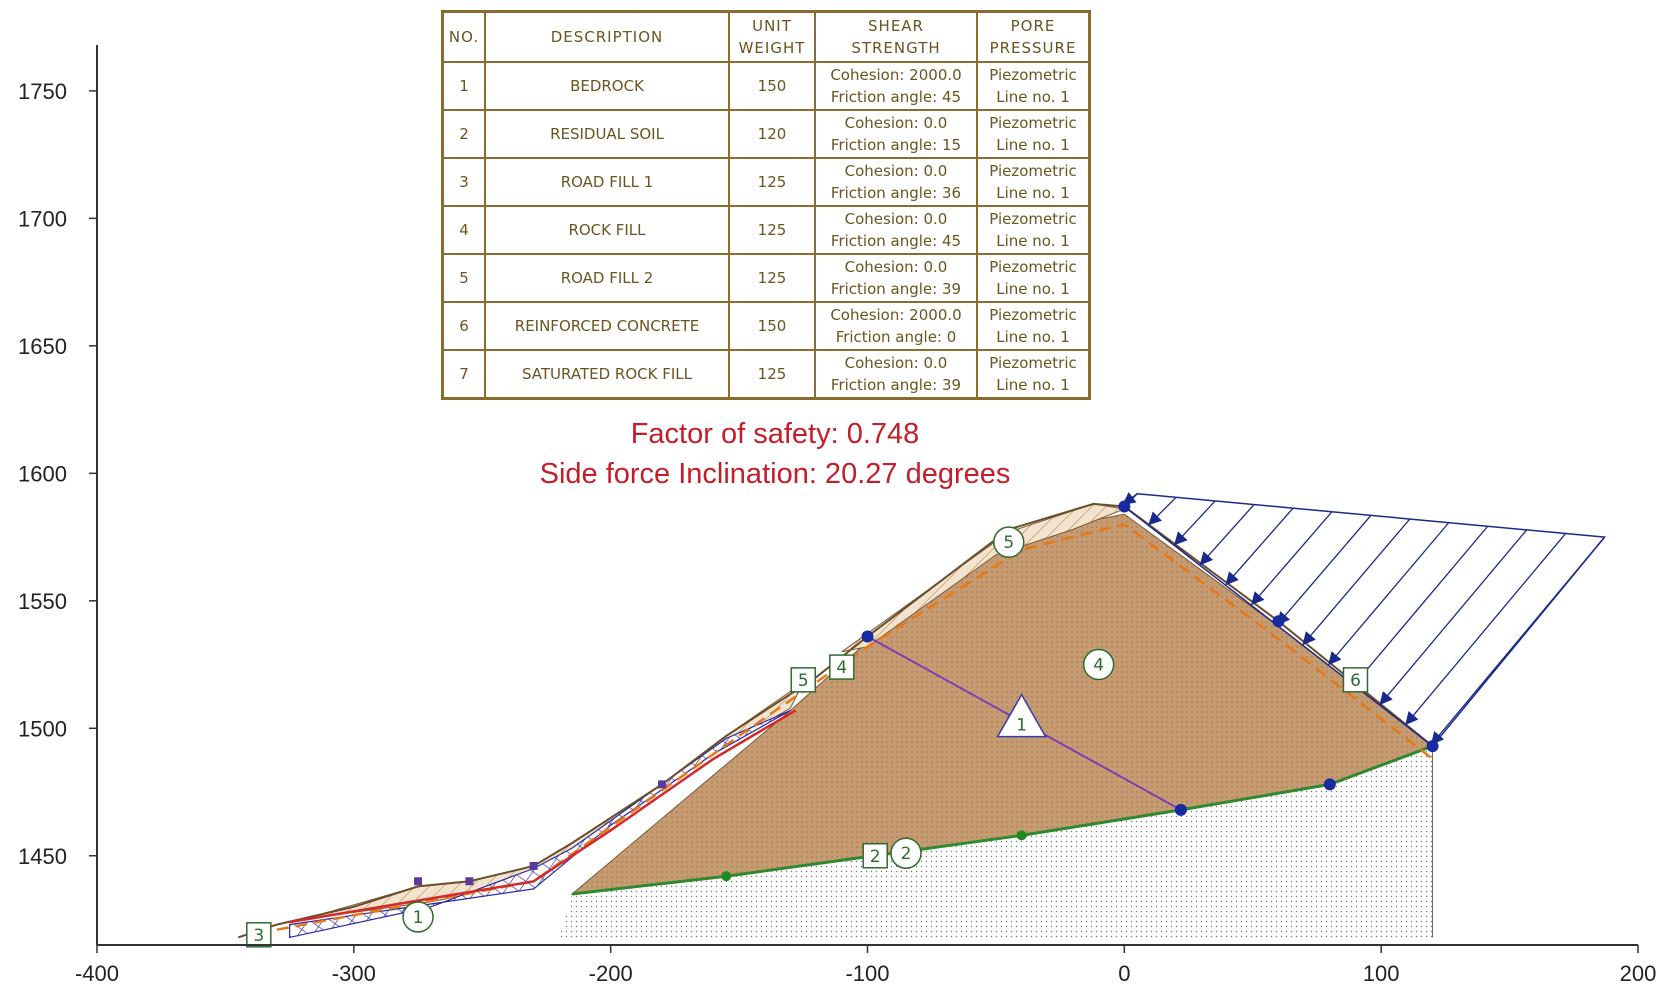  Describe the element at coordinates (463, 36) in the screenshot. I see `header-no: NO.` at that location.